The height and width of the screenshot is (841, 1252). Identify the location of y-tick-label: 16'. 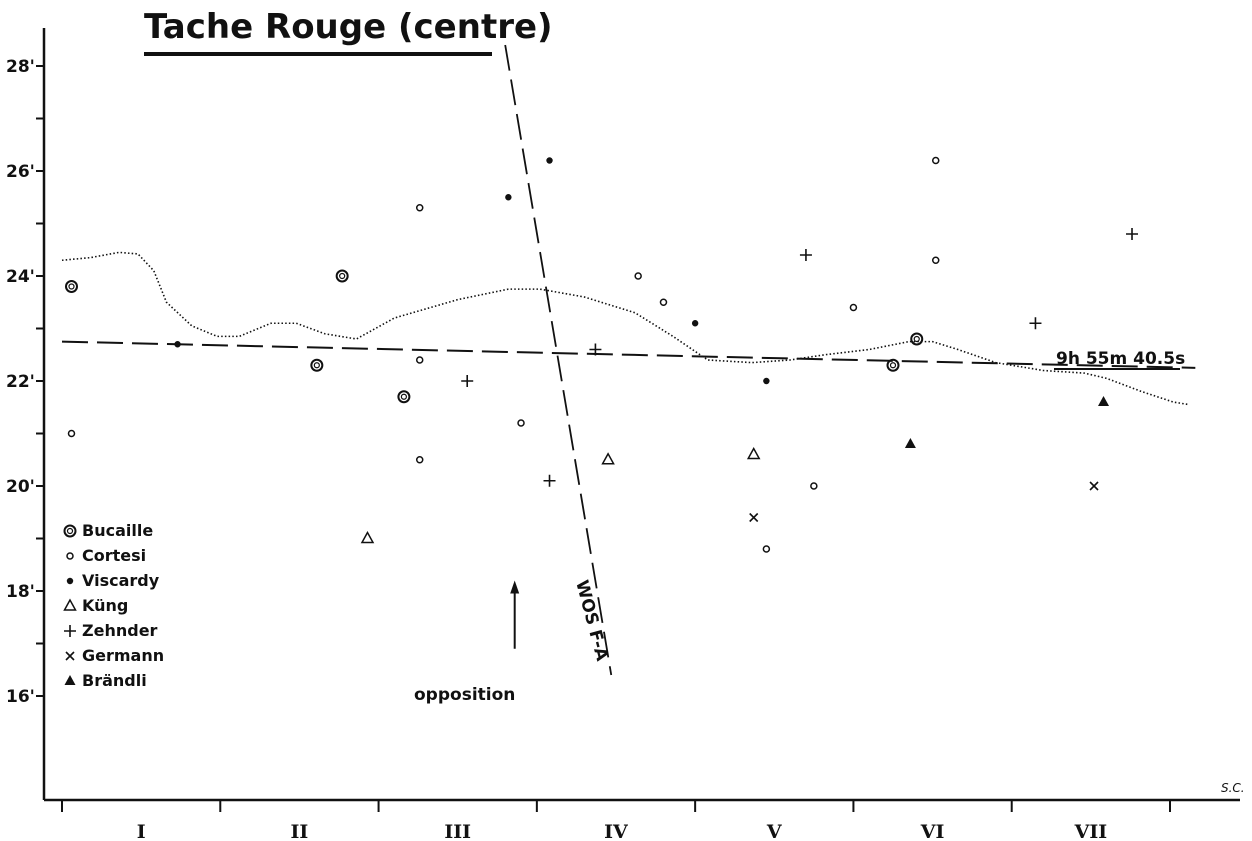
(20, 697).